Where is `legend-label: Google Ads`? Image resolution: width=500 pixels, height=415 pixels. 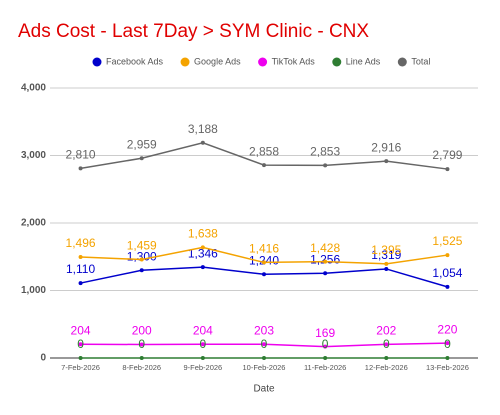
legend-label: Google Ads is located at coordinates (217, 61).